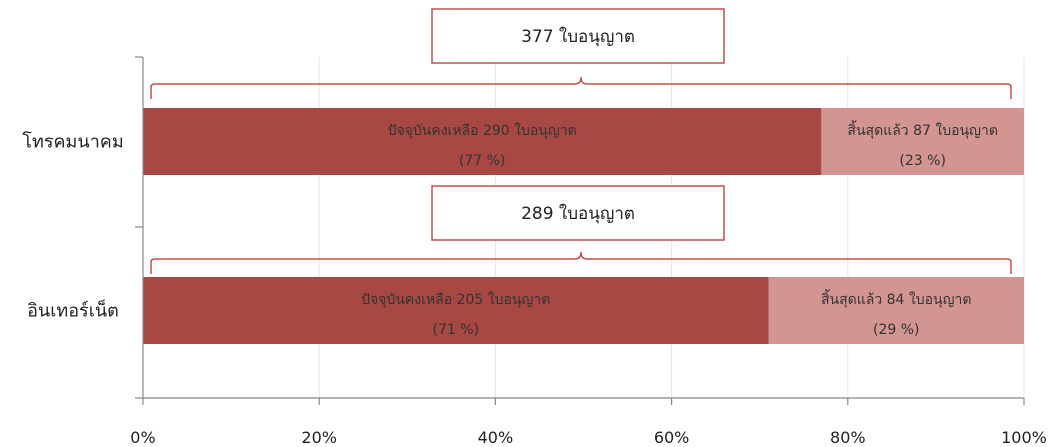 This screenshot has width=1052, height=447. What do you see at coordinates (72, 142) in the screenshot?
I see `category-label-0: โทรคมนาคม` at bounding box center [72, 142].